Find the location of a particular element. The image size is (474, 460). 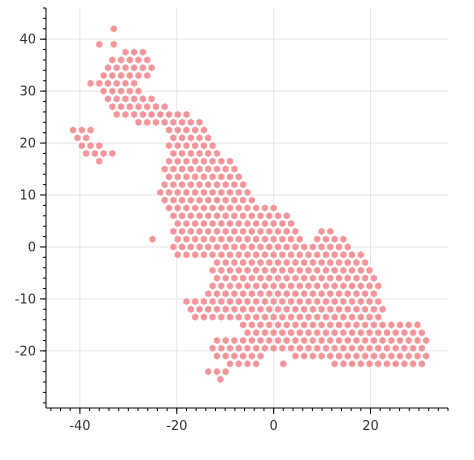

x-tick-label: -40 is located at coordinates (79, 426).